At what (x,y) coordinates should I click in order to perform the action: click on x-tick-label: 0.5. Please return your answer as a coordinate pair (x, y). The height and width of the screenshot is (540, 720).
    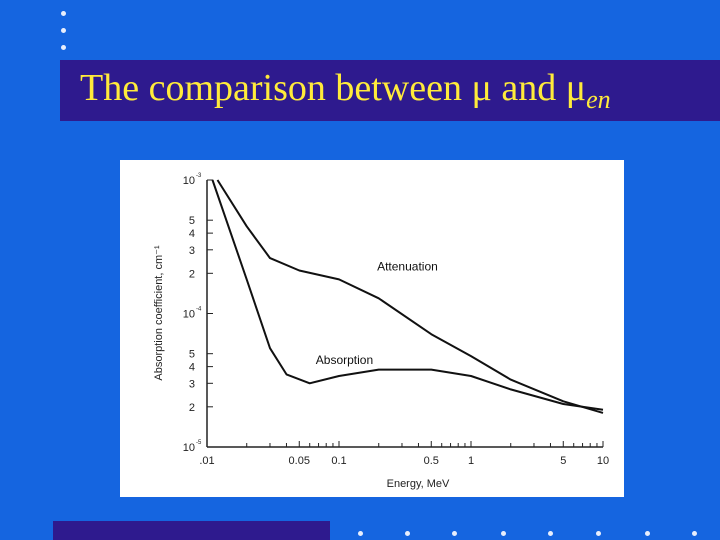
    Looking at the image, I should click on (431, 461).